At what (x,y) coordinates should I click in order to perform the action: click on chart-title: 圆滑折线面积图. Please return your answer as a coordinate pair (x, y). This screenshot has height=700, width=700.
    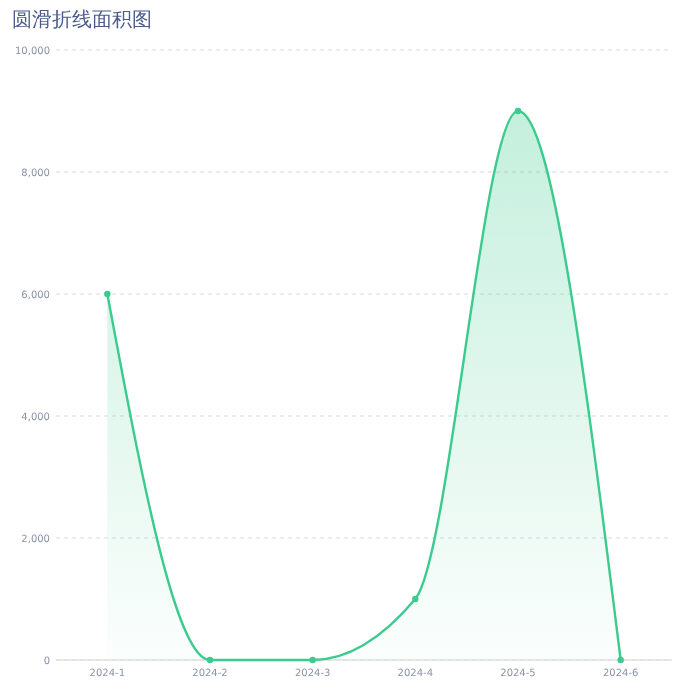
    Looking at the image, I should click on (82, 20).